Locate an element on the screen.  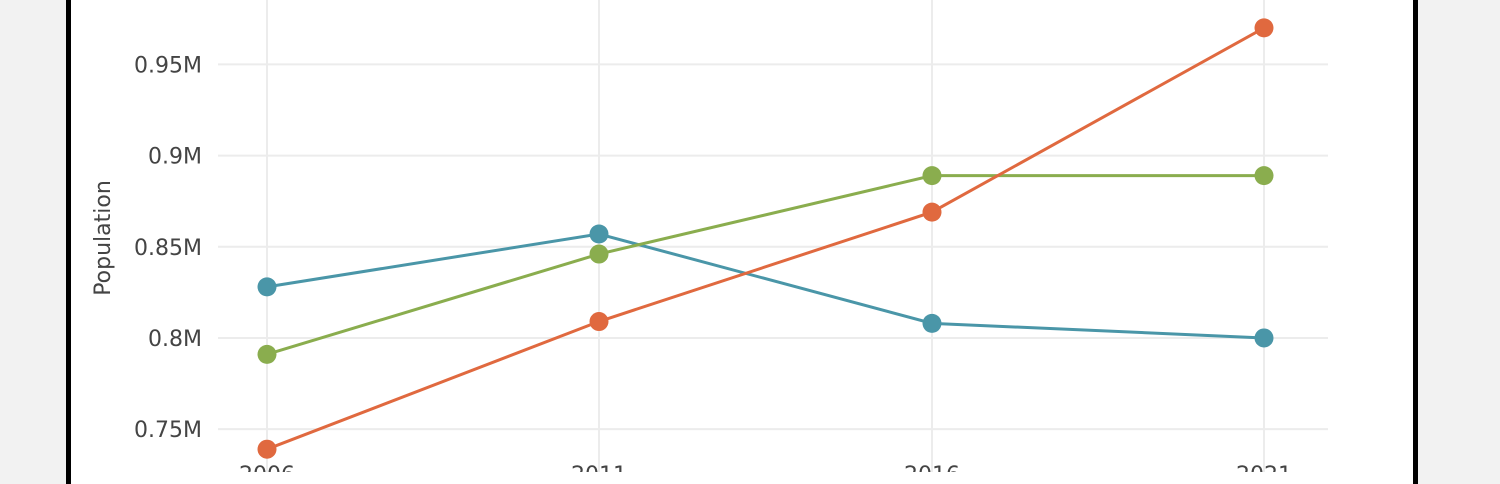
y-axis-ticks: 0.75M 0.8M 0.85M 0.9M 0.95M is located at coordinates (168, 248).